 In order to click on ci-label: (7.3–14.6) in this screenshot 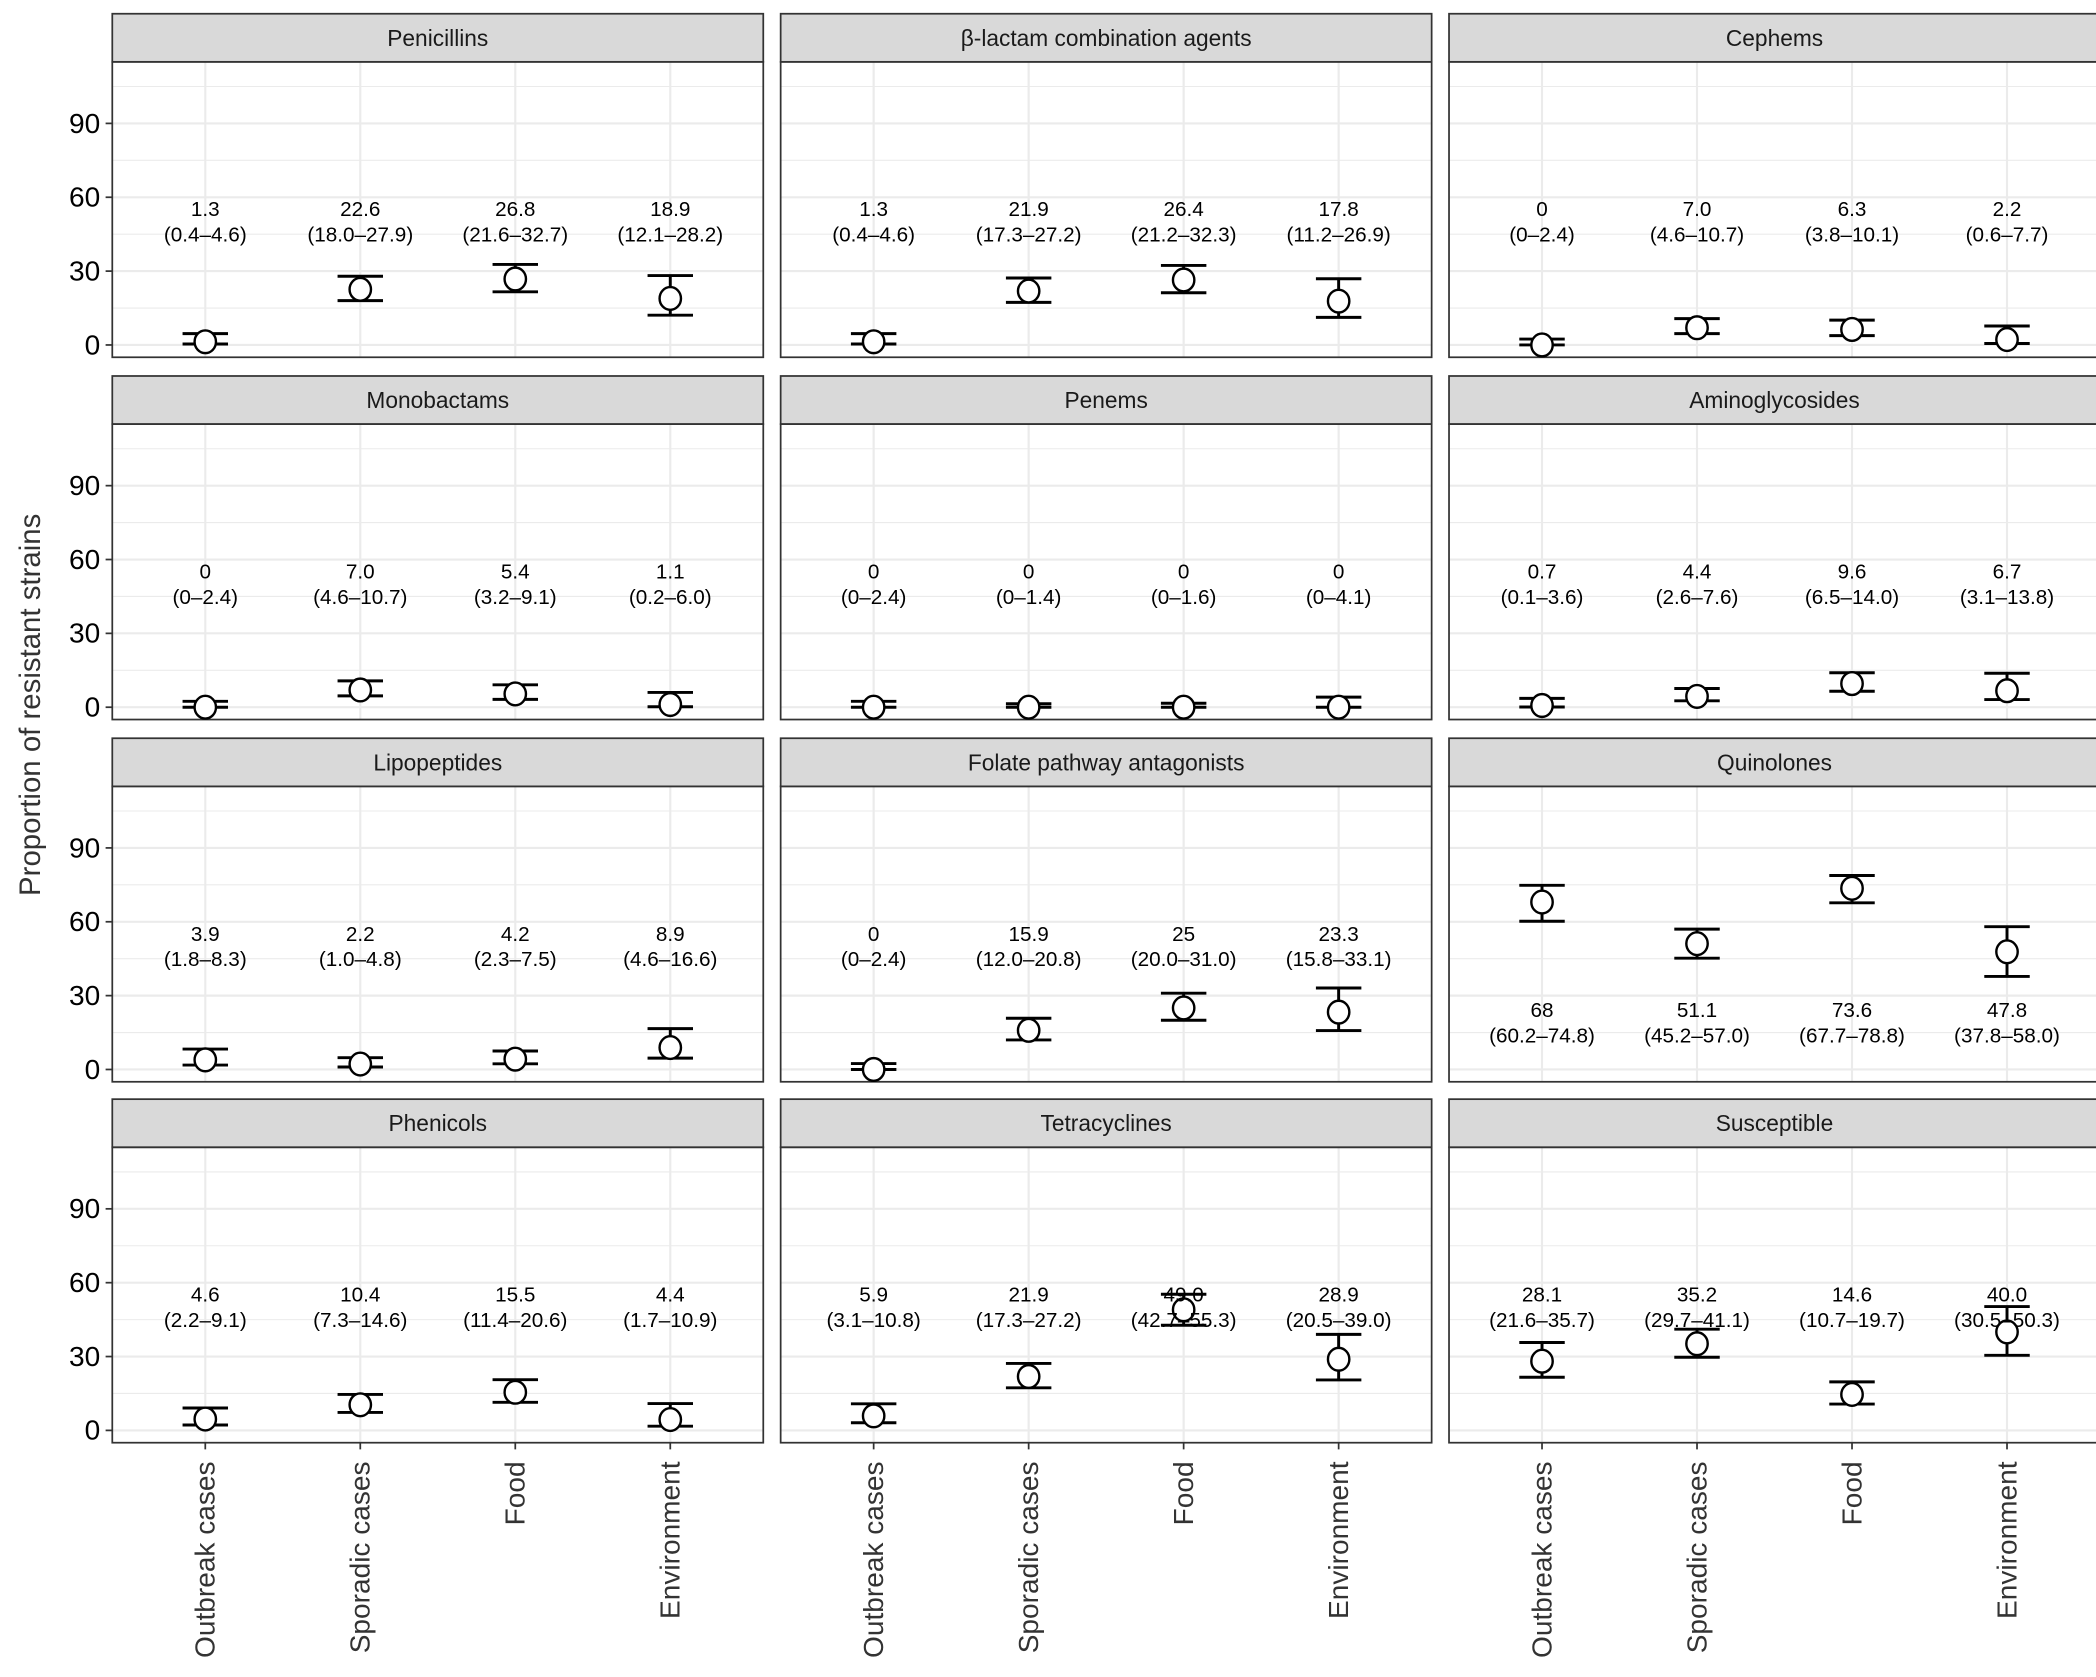, I will do `click(360, 1320)`.